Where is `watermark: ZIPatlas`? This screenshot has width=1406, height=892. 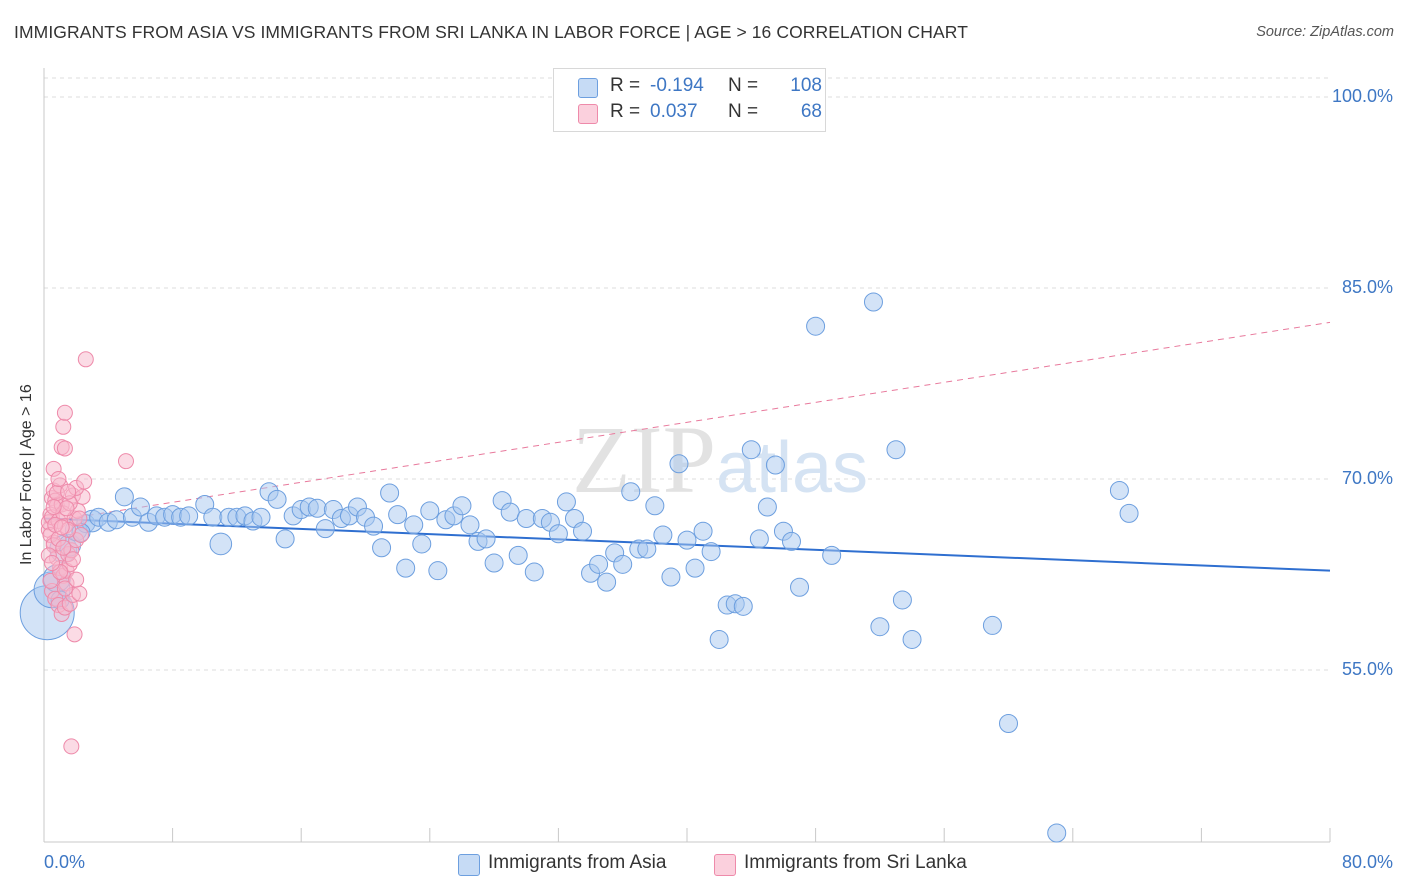 watermark: ZIPatlas is located at coordinates (720, 459).